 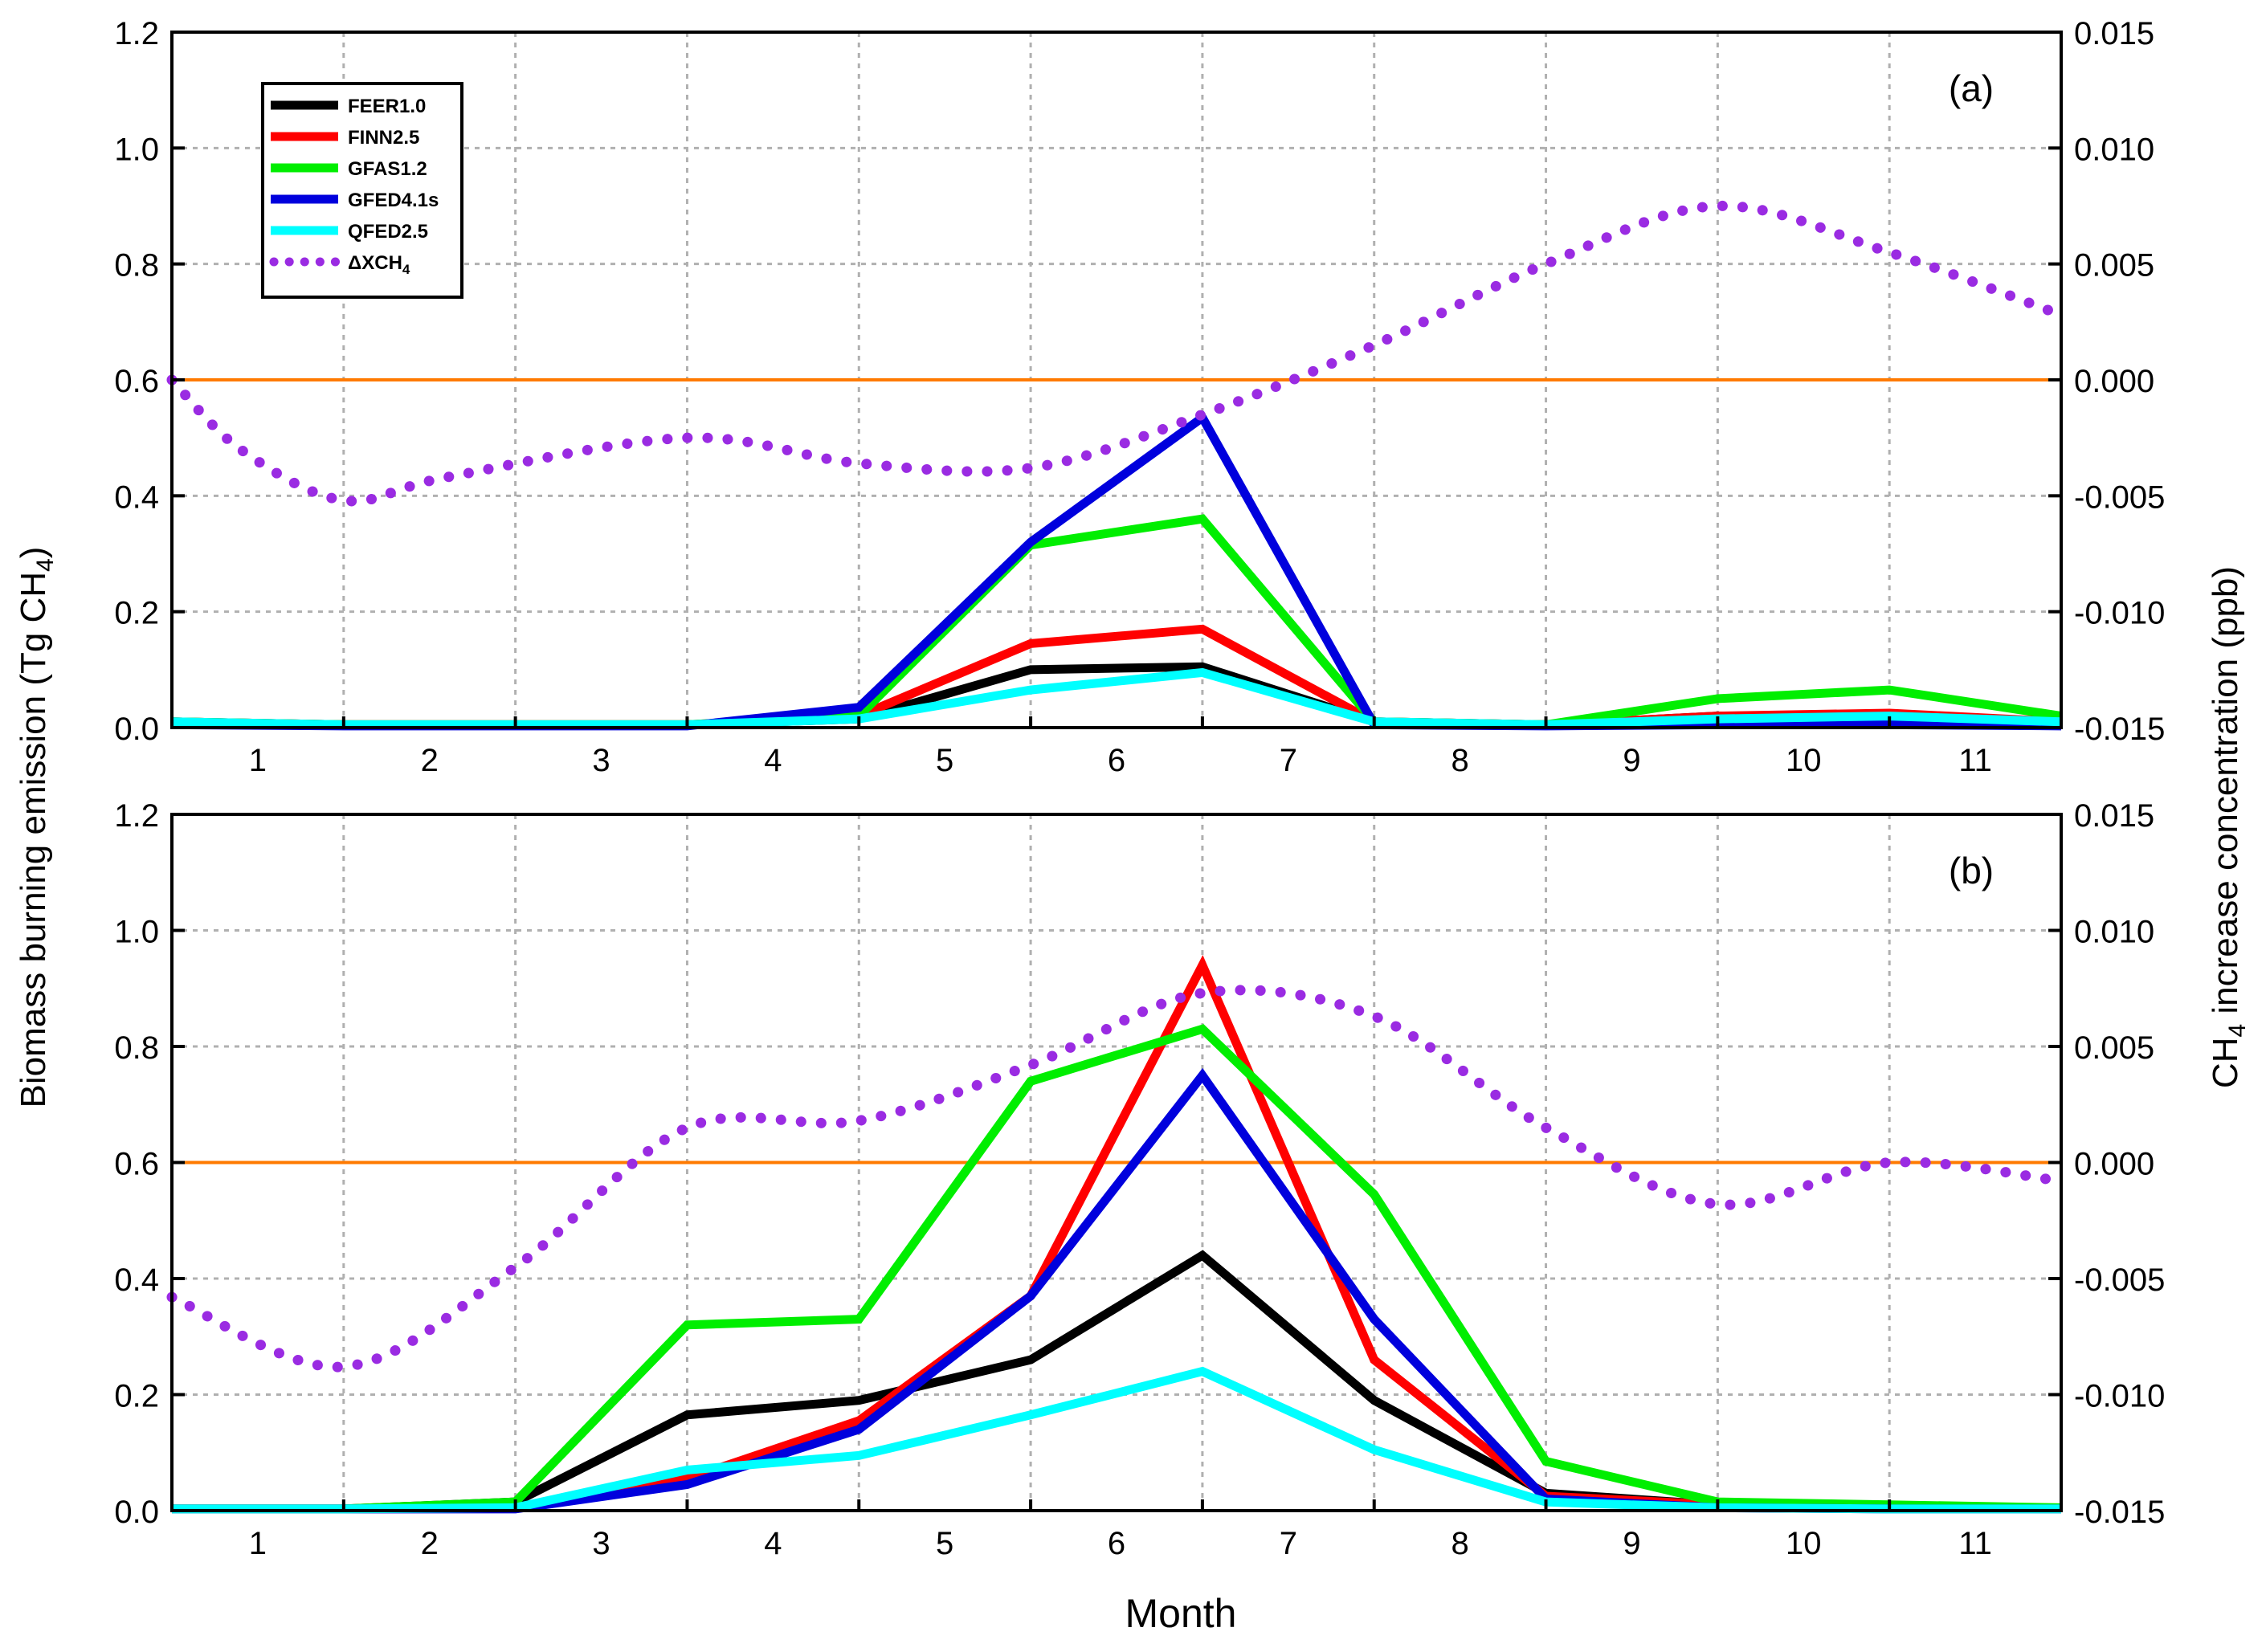 I want to click on x-axis-label: Month, so click(x=1181, y=1613).